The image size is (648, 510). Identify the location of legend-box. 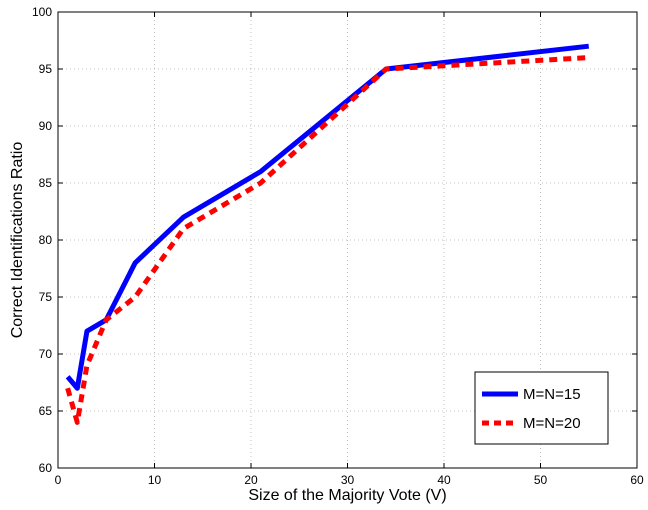
(541, 408).